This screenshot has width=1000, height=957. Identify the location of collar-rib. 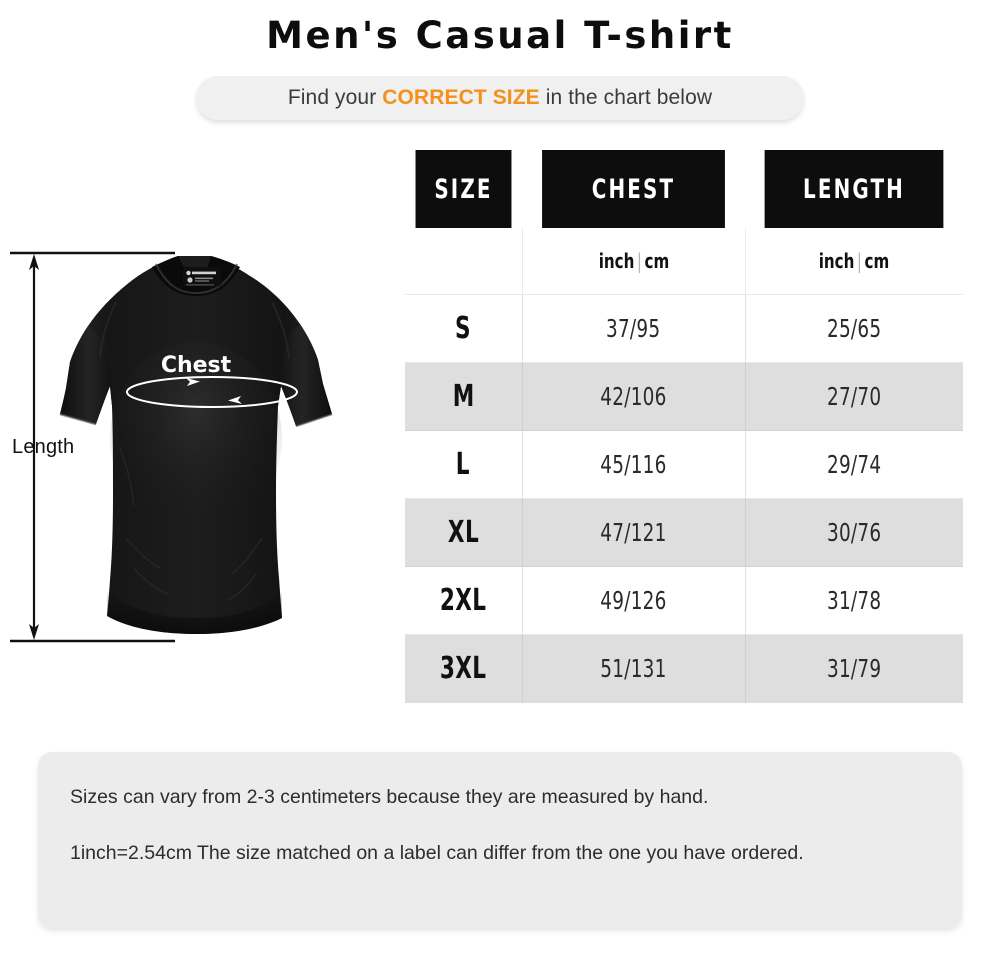
(196, 279).